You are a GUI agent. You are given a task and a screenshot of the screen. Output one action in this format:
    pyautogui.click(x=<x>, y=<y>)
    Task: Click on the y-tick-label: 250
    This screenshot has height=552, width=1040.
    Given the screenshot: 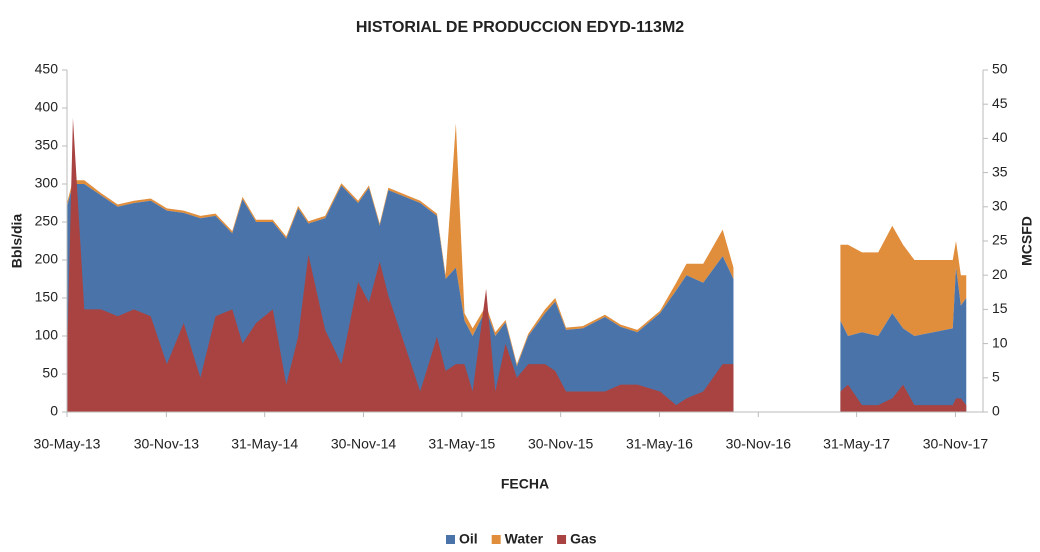 What is the action you would take?
    pyautogui.click(x=47, y=221)
    